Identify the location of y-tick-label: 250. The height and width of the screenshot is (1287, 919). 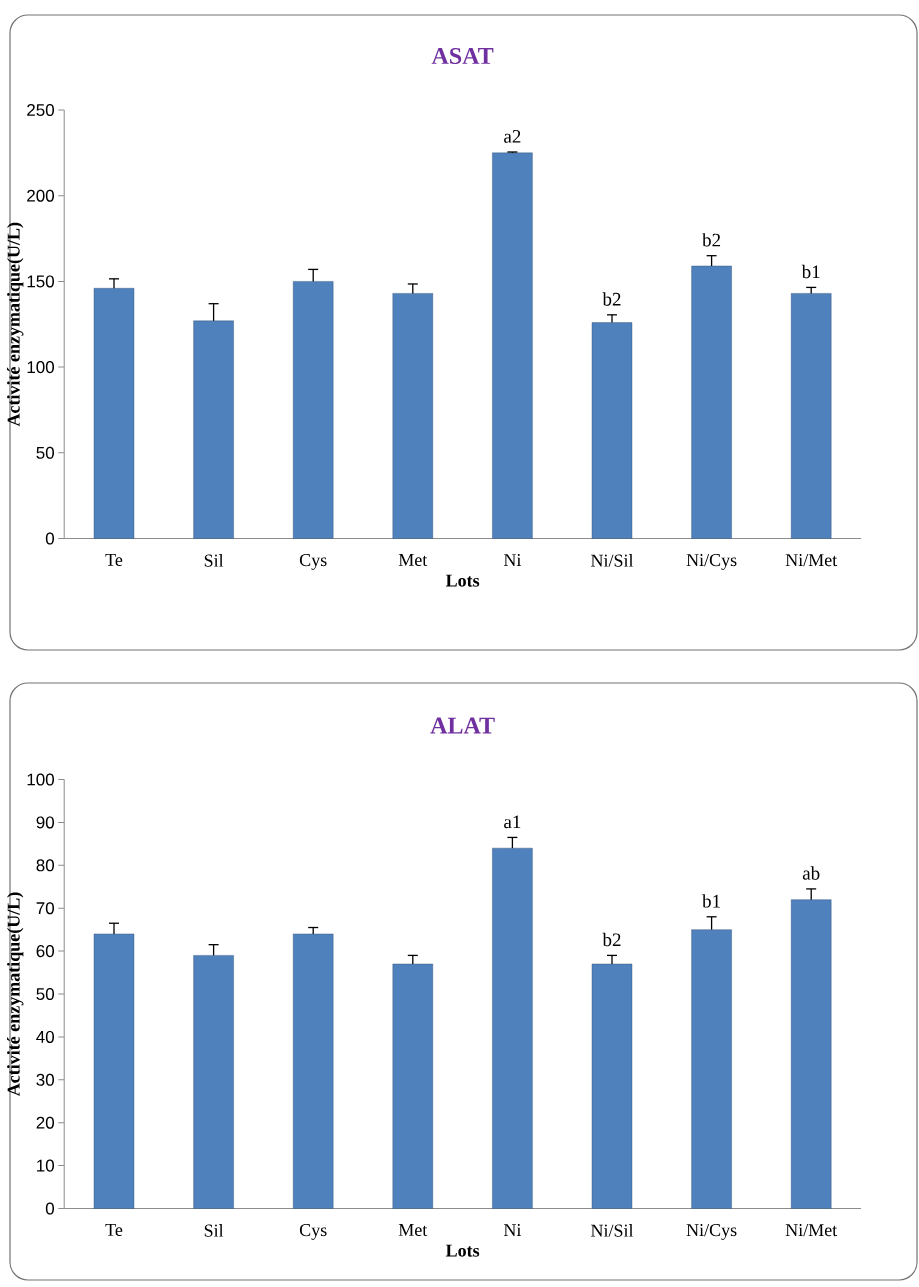
(41, 110).